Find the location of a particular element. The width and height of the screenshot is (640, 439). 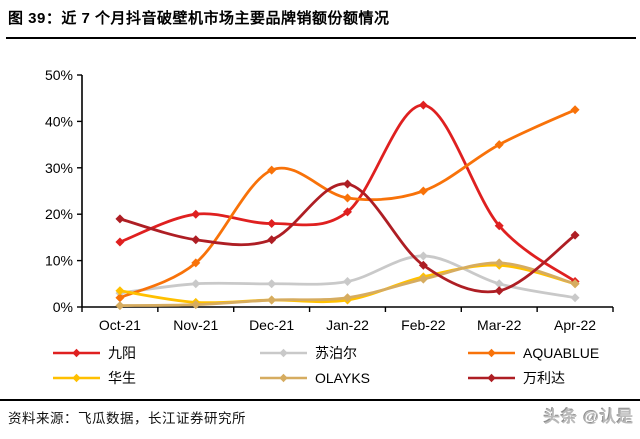

x-tick-label: Mar-22 is located at coordinates (499, 325).